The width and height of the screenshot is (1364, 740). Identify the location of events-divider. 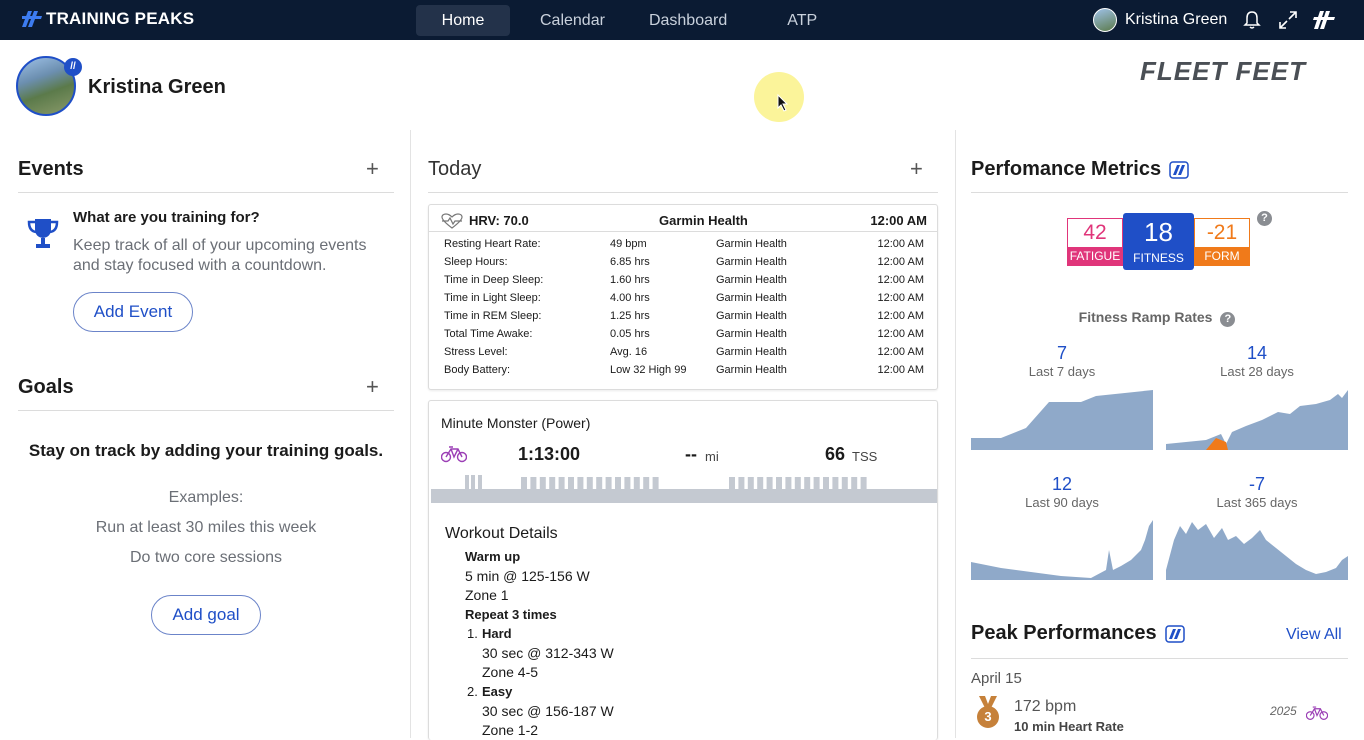
(206, 192).